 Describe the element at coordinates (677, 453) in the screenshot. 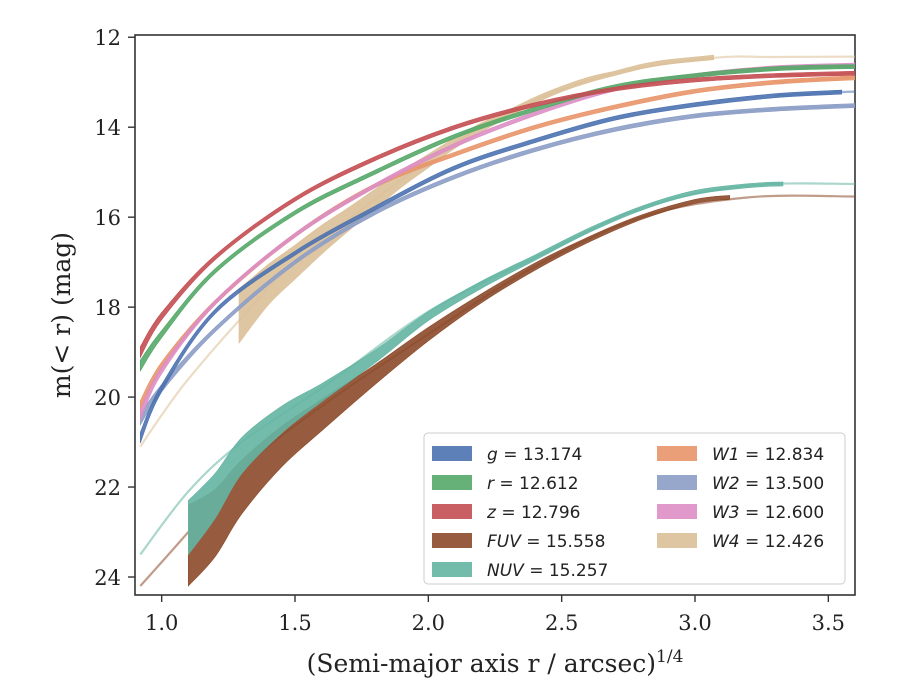

I see `legend-swatch-w1` at that location.